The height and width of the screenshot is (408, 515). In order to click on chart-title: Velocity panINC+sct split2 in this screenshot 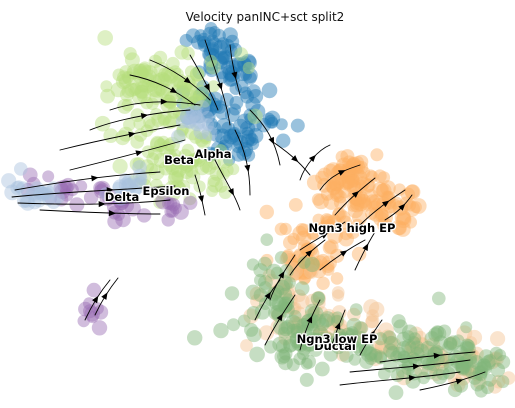, I will do `click(265, 17)`.